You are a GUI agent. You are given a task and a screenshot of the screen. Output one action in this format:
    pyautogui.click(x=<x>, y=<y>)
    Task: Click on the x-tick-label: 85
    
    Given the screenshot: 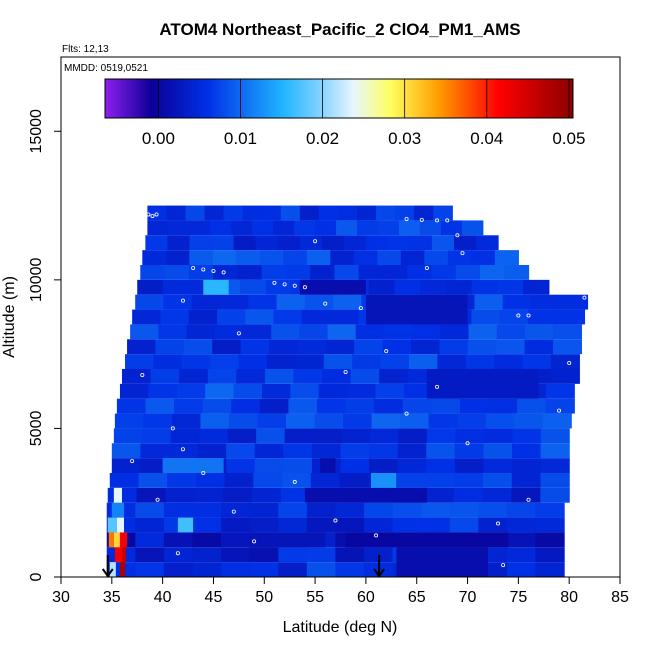 What is the action you would take?
    pyautogui.click(x=620, y=597)
    